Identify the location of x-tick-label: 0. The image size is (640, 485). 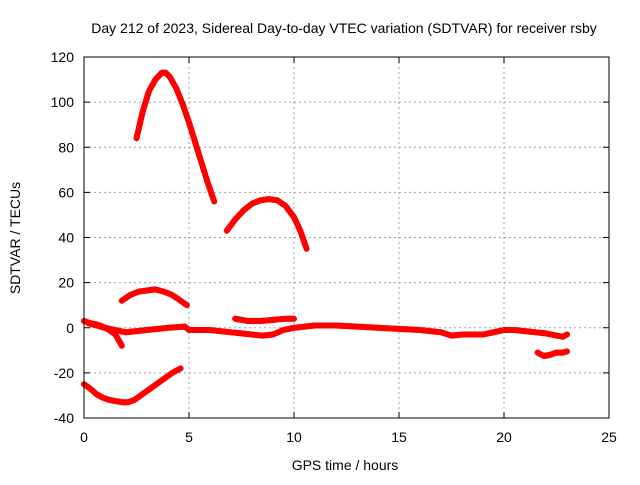
(84, 437).